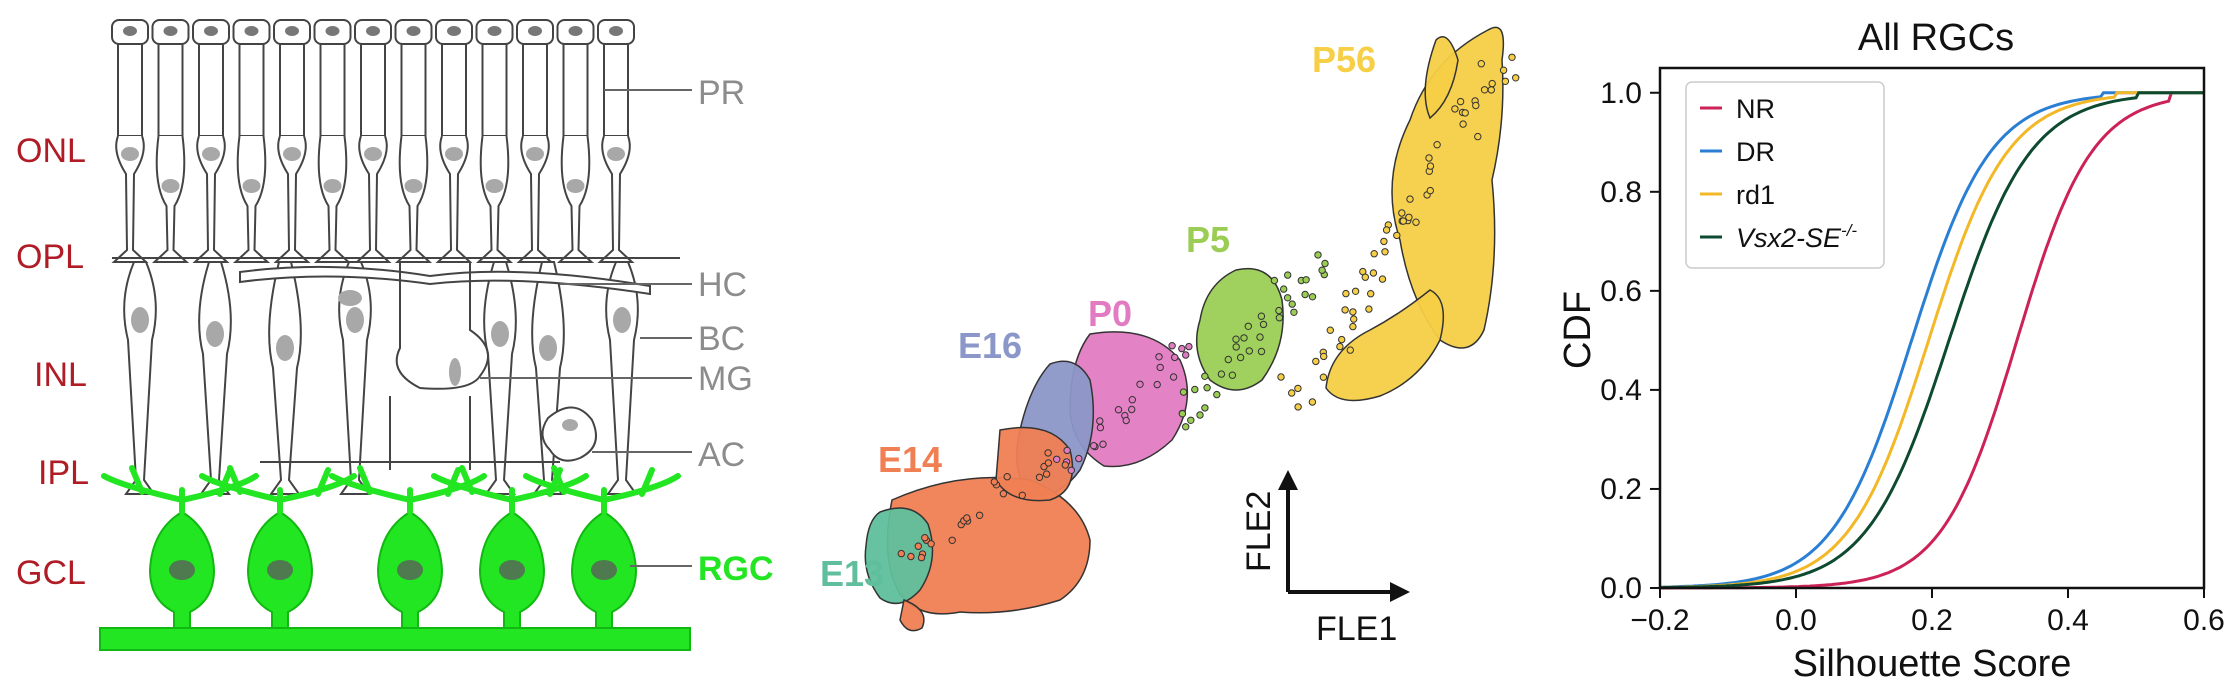 The image size is (2240, 694). I want to click on fle2-axis-label: FLE2, so click(1259, 531).